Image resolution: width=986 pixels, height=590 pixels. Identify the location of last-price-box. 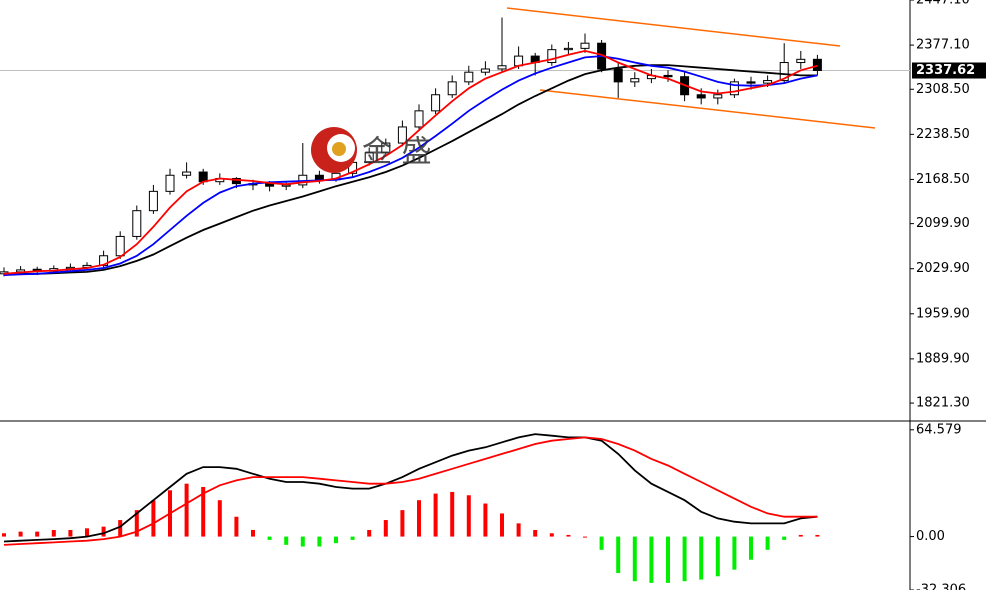
(949, 70).